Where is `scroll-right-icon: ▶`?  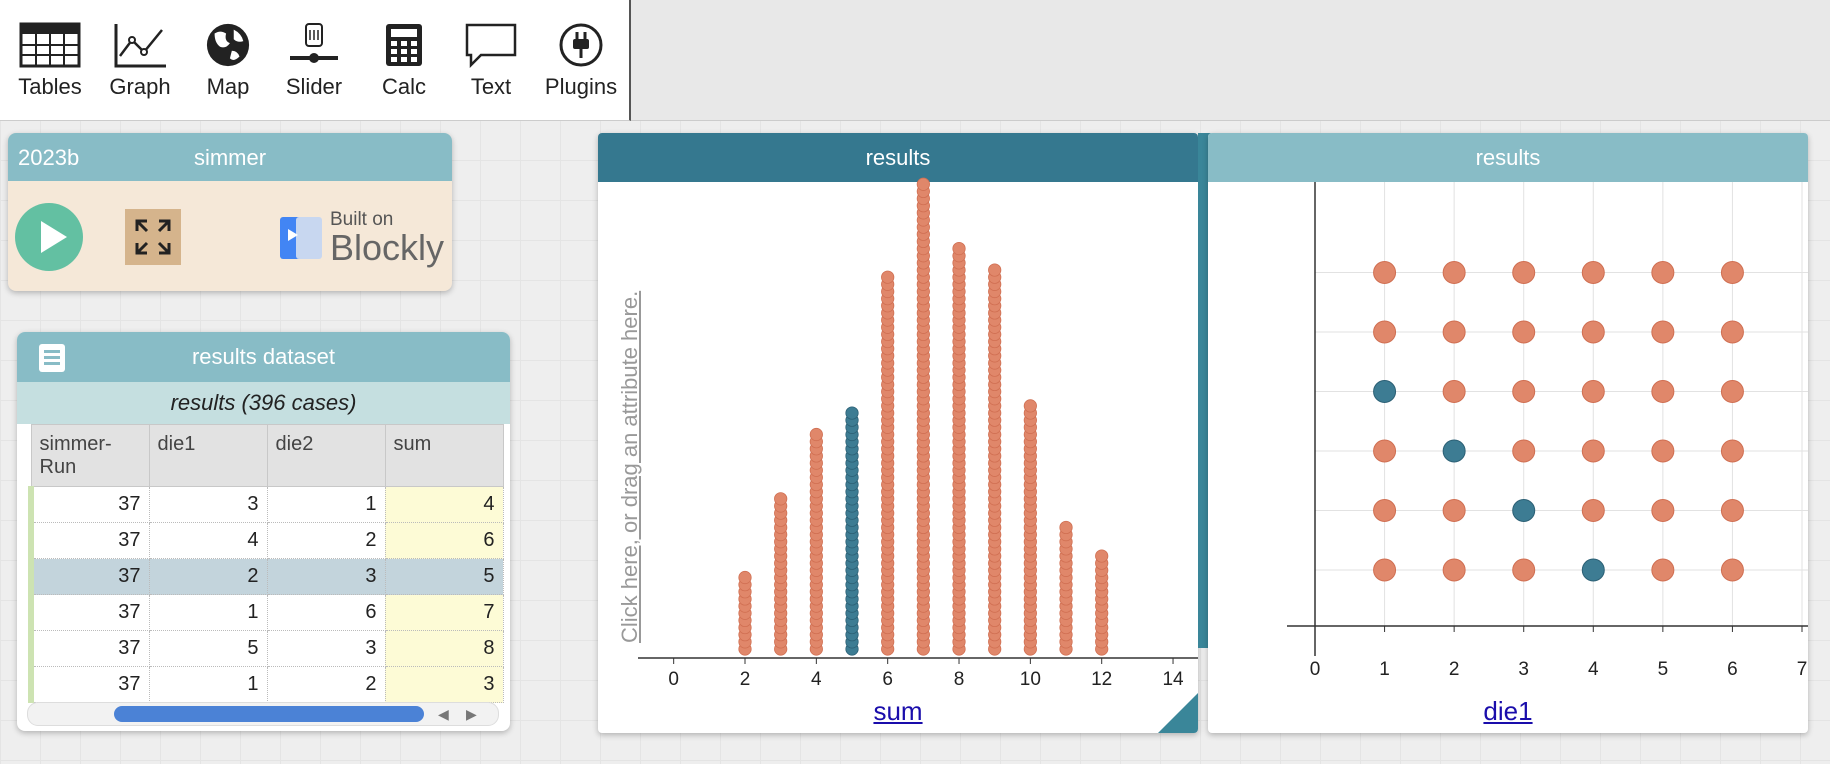 scroll-right-icon: ▶ is located at coordinates (471, 714).